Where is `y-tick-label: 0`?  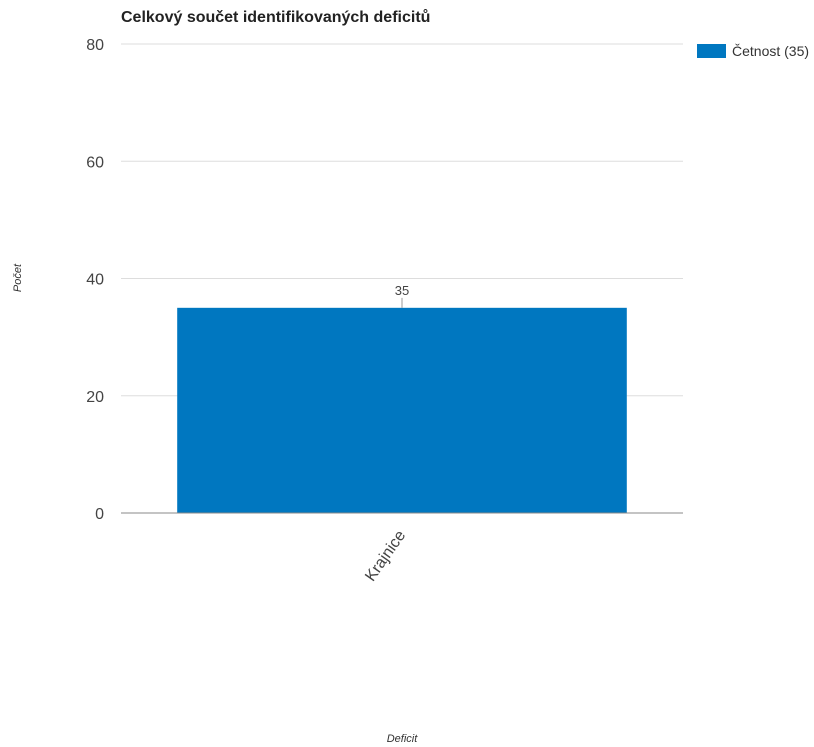 y-tick-label: 0 is located at coordinates (99, 514).